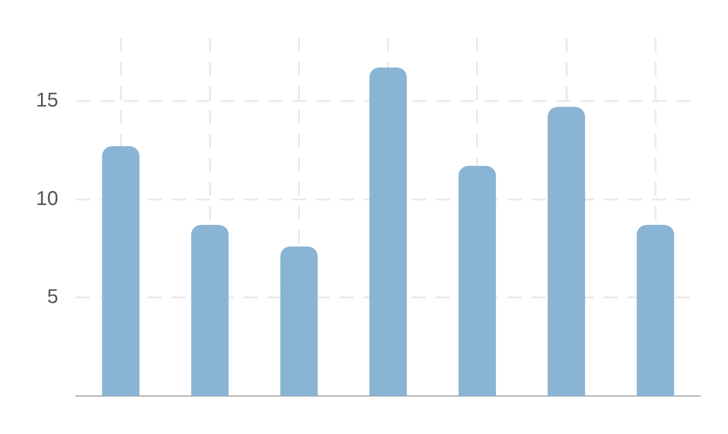 This screenshot has width=728, height=434. What do you see at coordinates (47, 199) in the screenshot?
I see `y-tick-label: 10` at bounding box center [47, 199].